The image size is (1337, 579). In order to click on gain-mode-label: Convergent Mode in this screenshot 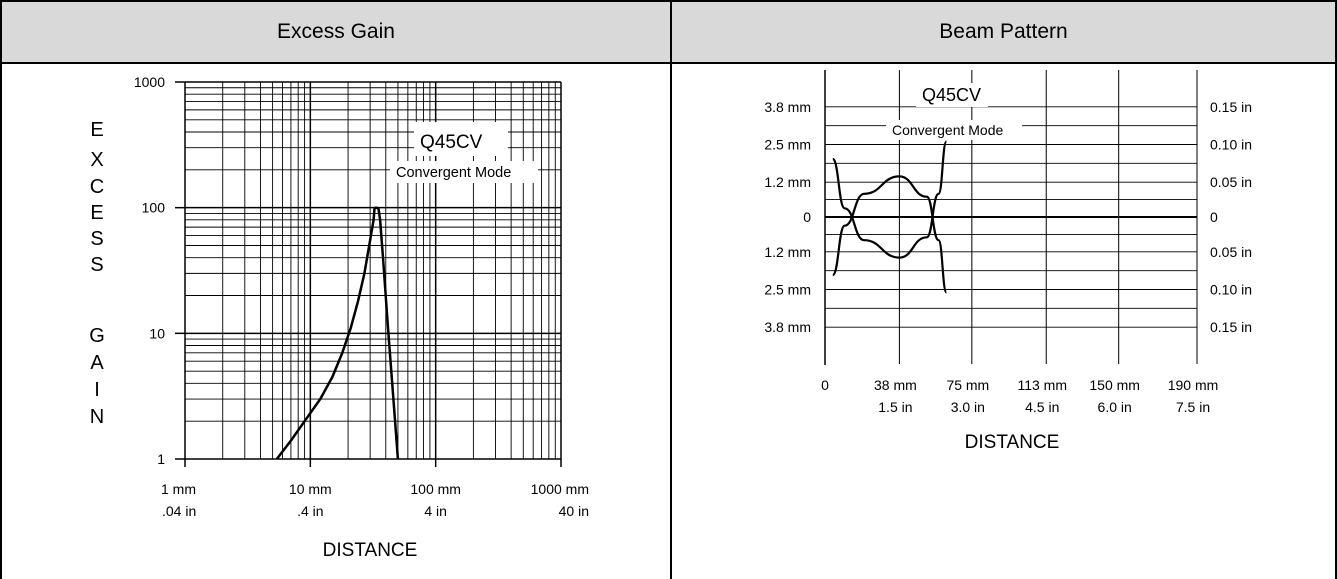, I will do `click(453, 173)`.